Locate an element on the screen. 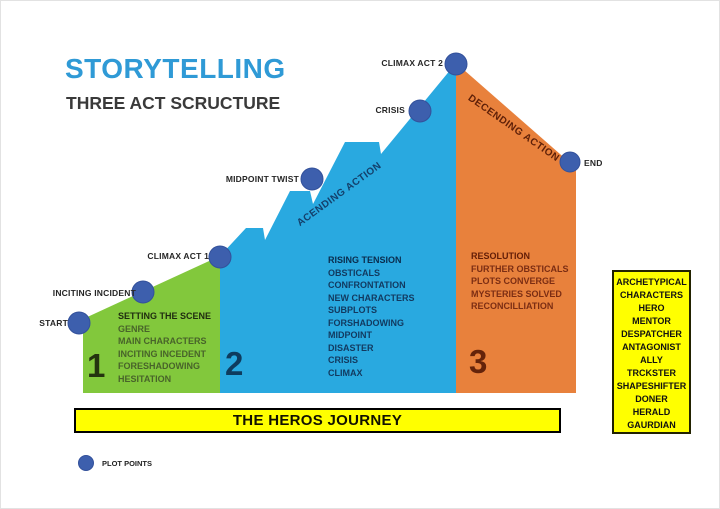  act-2-item: CRISIS is located at coordinates (343, 360).